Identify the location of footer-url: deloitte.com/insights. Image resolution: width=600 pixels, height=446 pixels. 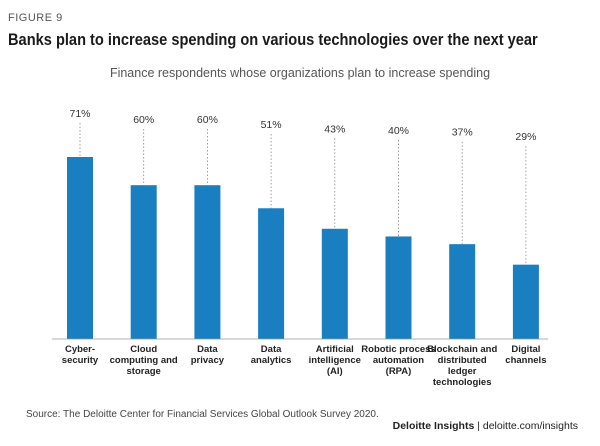
(530, 426).